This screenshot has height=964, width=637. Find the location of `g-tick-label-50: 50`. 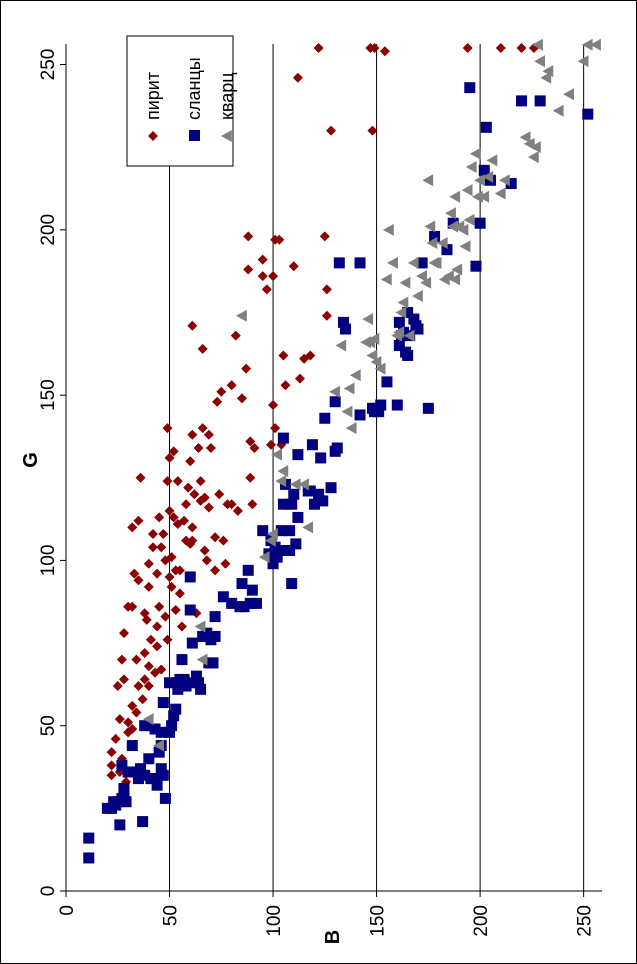

g-tick-label-50: 50 is located at coordinates (48, 725).